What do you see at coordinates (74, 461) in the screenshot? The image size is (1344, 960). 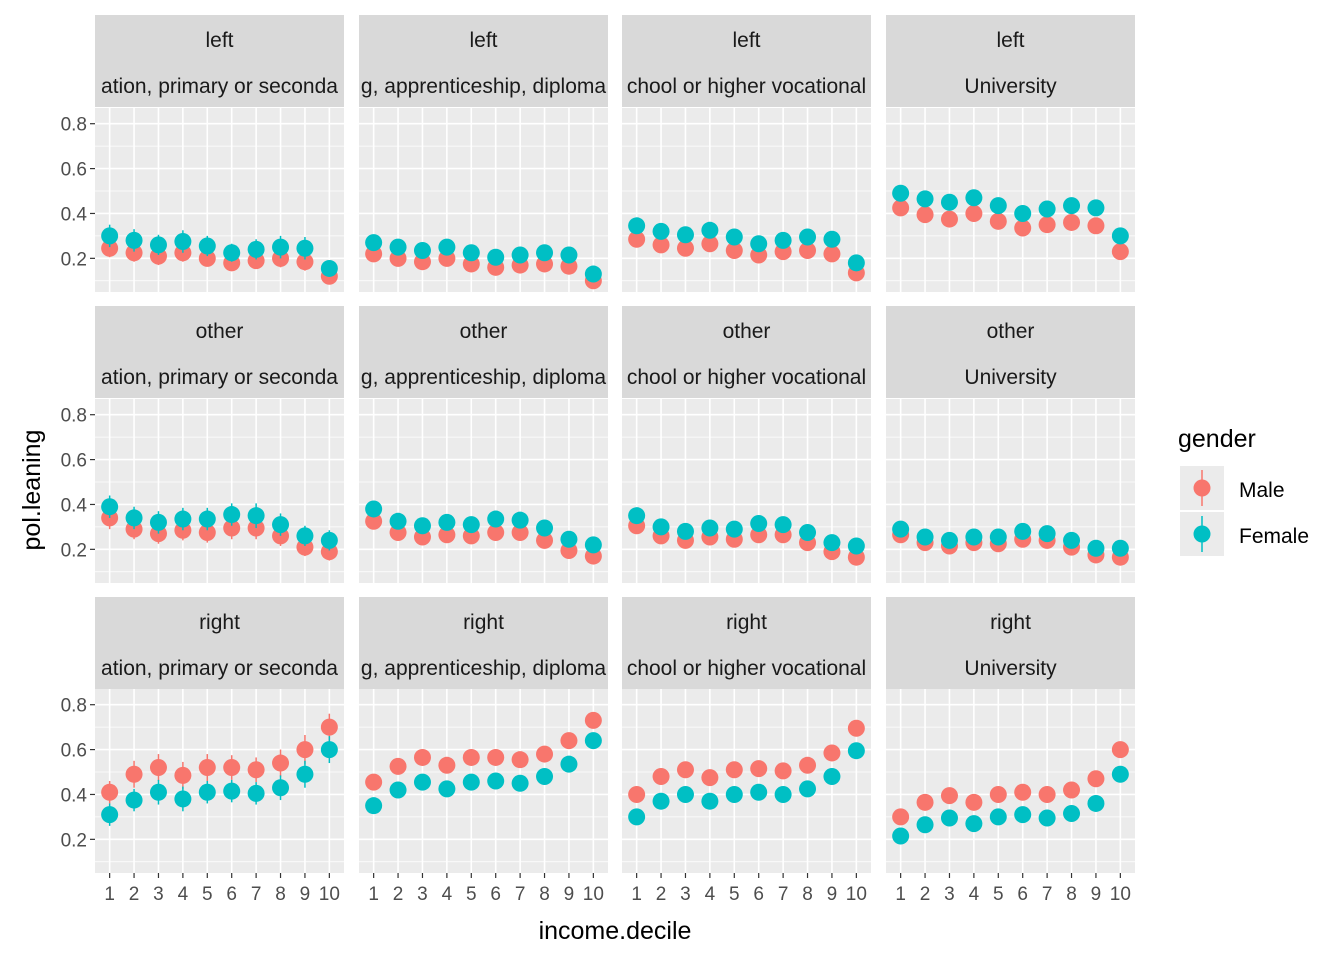 I see `y-tick-label: 0.6` at bounding box center [74, 461].